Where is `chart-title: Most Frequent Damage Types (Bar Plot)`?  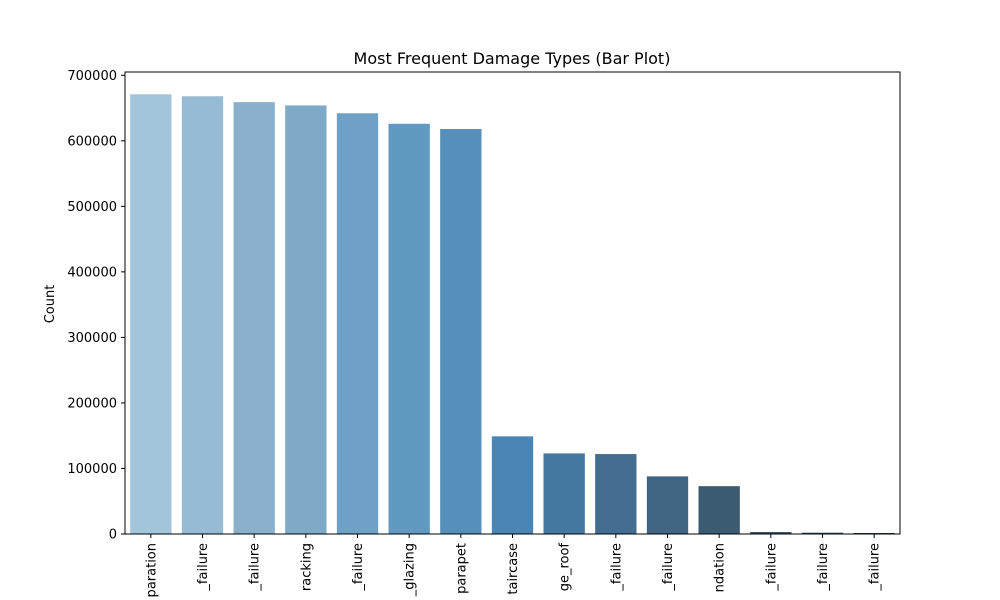 chart-title: Most Frequent Damage Types (Bar Plot) is located at coordinates (512, 58).